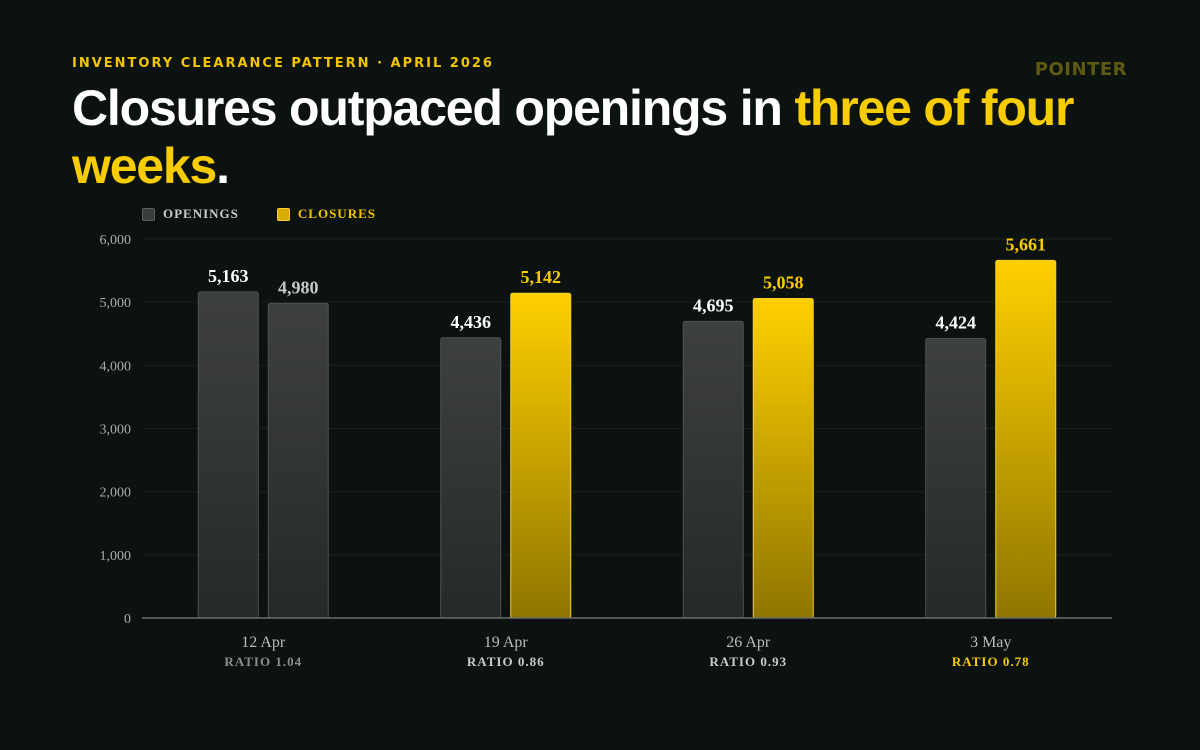 This screenshot has width=1200, height=750. Describe the element at coordinates (116, 493) in the screenshot. I see `y-tick-label: 2,000` at that location.